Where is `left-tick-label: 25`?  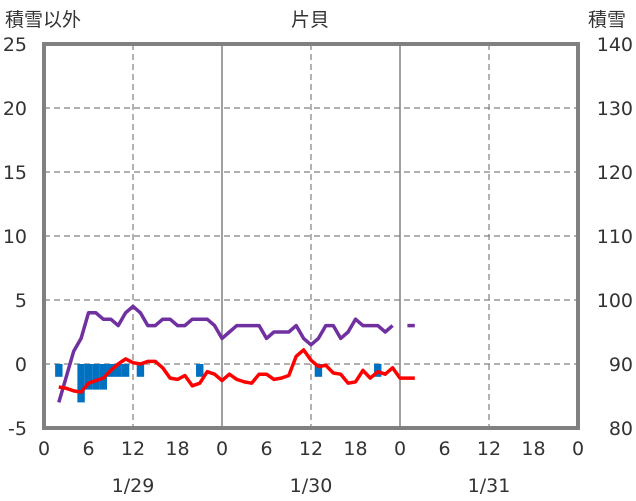 left-tick-label: 25 is located at coordinates (15, 45).